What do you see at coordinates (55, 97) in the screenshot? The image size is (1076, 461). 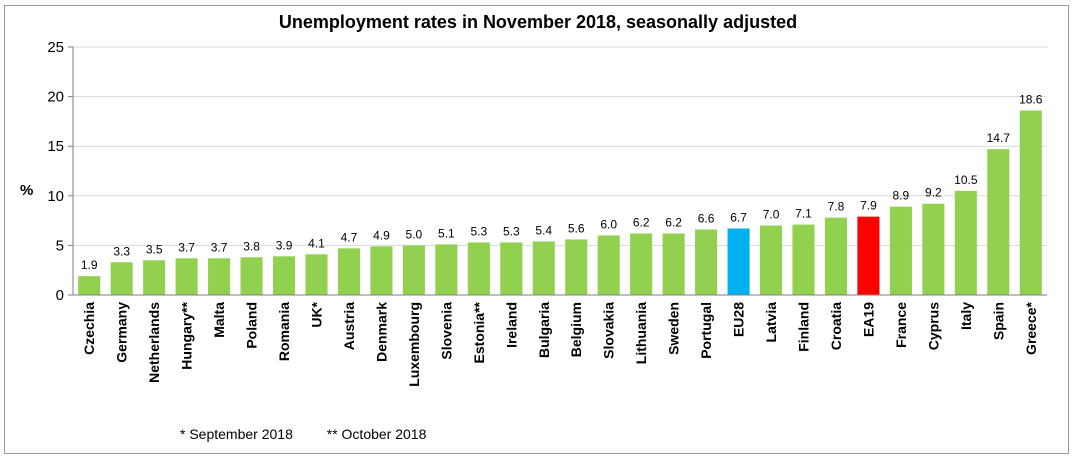 I see `y-tick-label: 20` at bounding box center [55, 97].